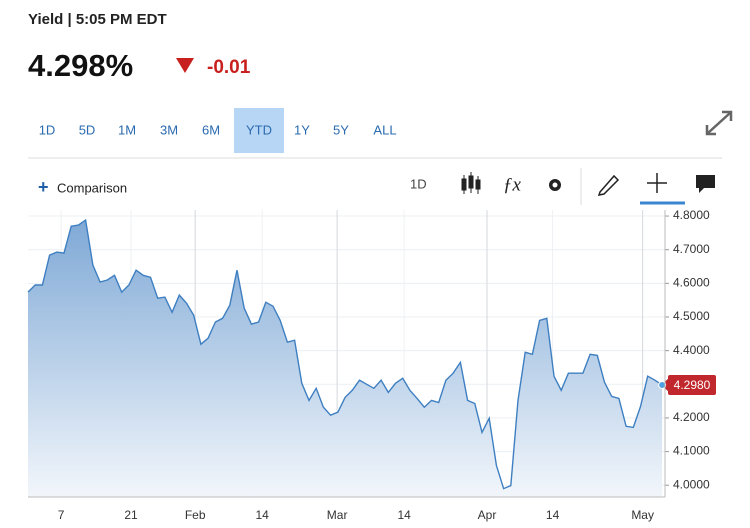 The width and height of the screenshot is (750, 528). I want to click on price: 4.298%, so click(80, 65).